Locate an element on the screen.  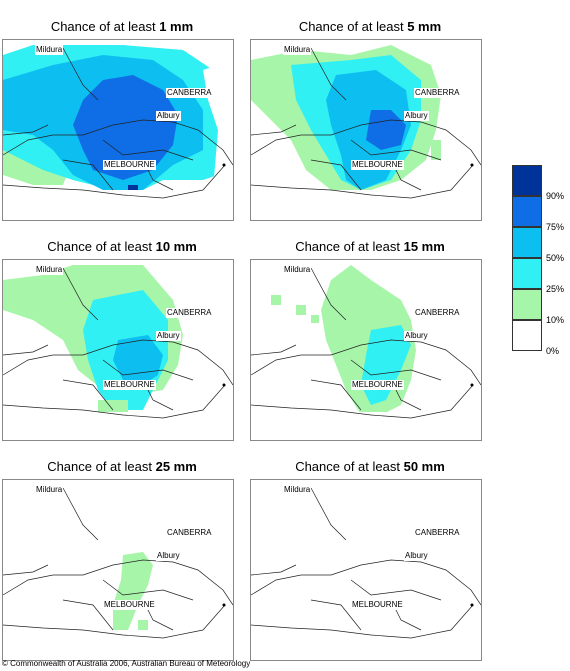
legend-tick-90: 90% is located at coordinates (555, 196).